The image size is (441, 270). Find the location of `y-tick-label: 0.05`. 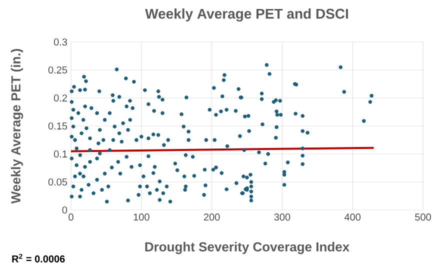

y-tick-label: 0.05 is located at coordinates (58, 182).